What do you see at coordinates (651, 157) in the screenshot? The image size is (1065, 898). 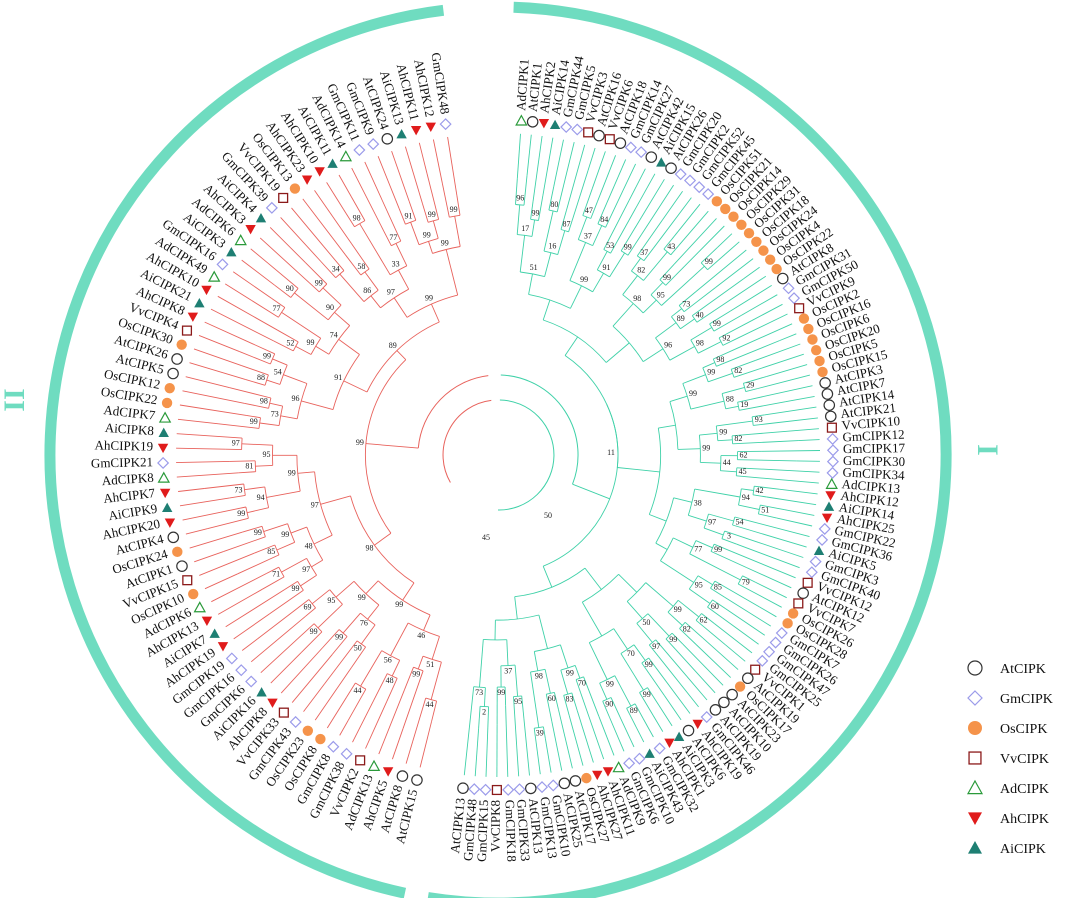 I see `atcipk-marker-icon` at bounding box center [651, 157].